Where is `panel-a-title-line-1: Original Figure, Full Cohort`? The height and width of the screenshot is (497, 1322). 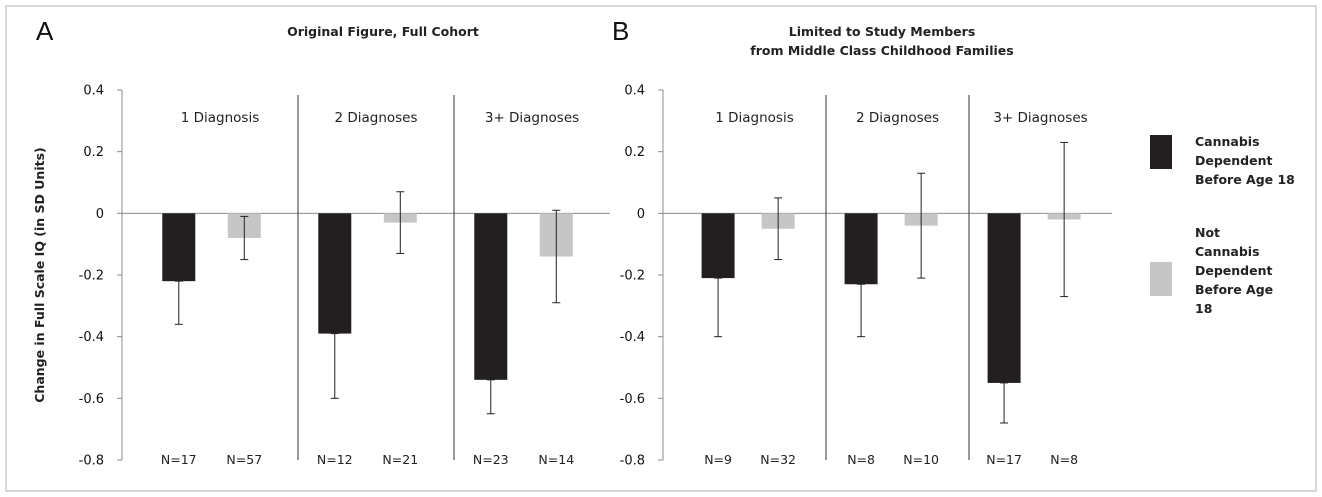 panel-a-title-line-1: Original Figure, Full Cohort is located at coordinates (383, 31).